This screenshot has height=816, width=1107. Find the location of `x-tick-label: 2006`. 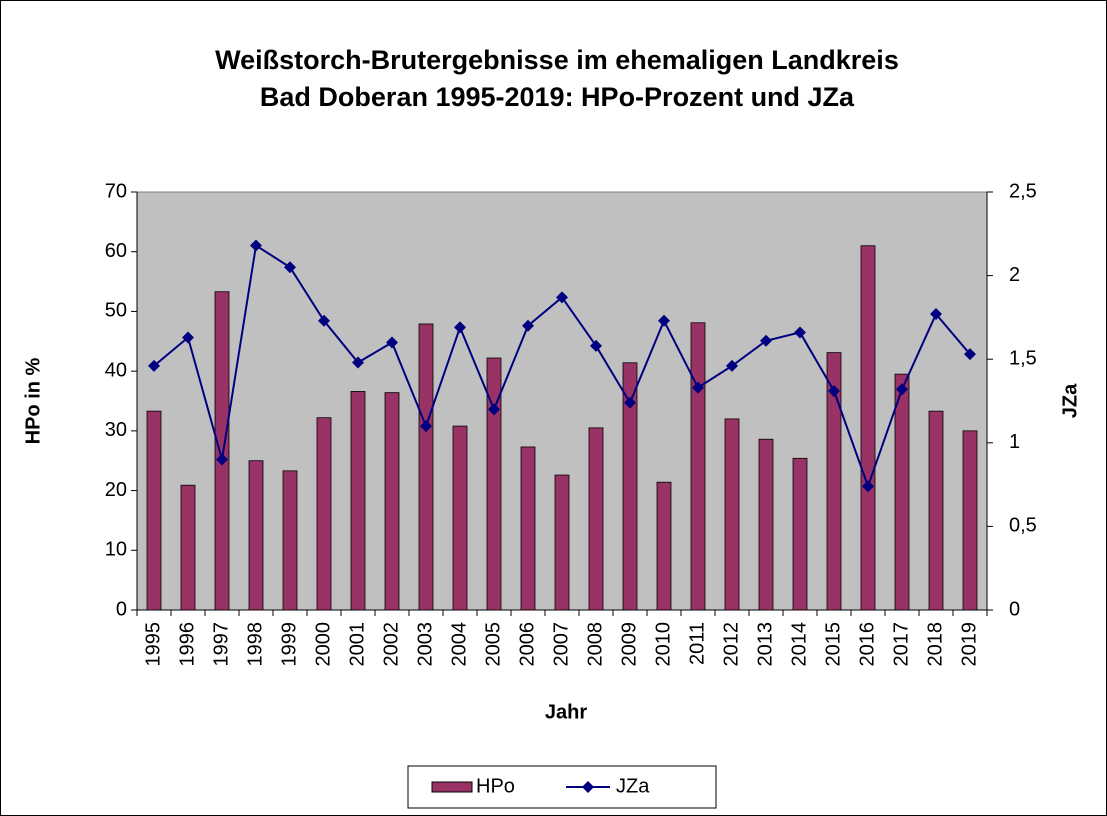

x-tick-label: 2006 is located at coordinates (527, 644).